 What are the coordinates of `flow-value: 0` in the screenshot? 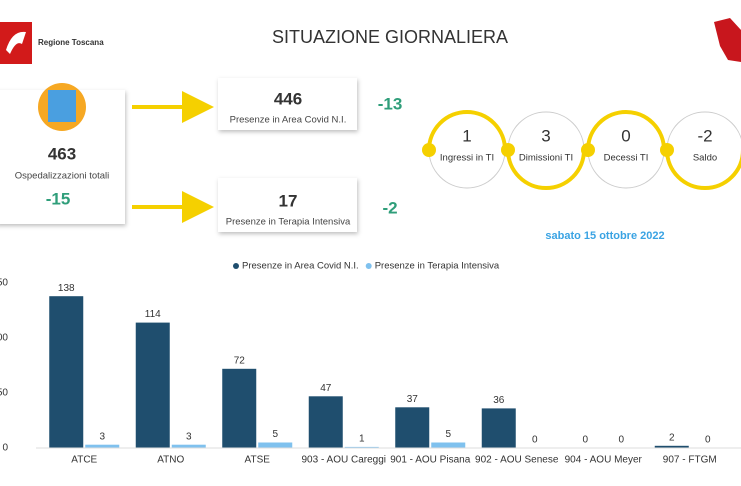 It's located at (625, 135).